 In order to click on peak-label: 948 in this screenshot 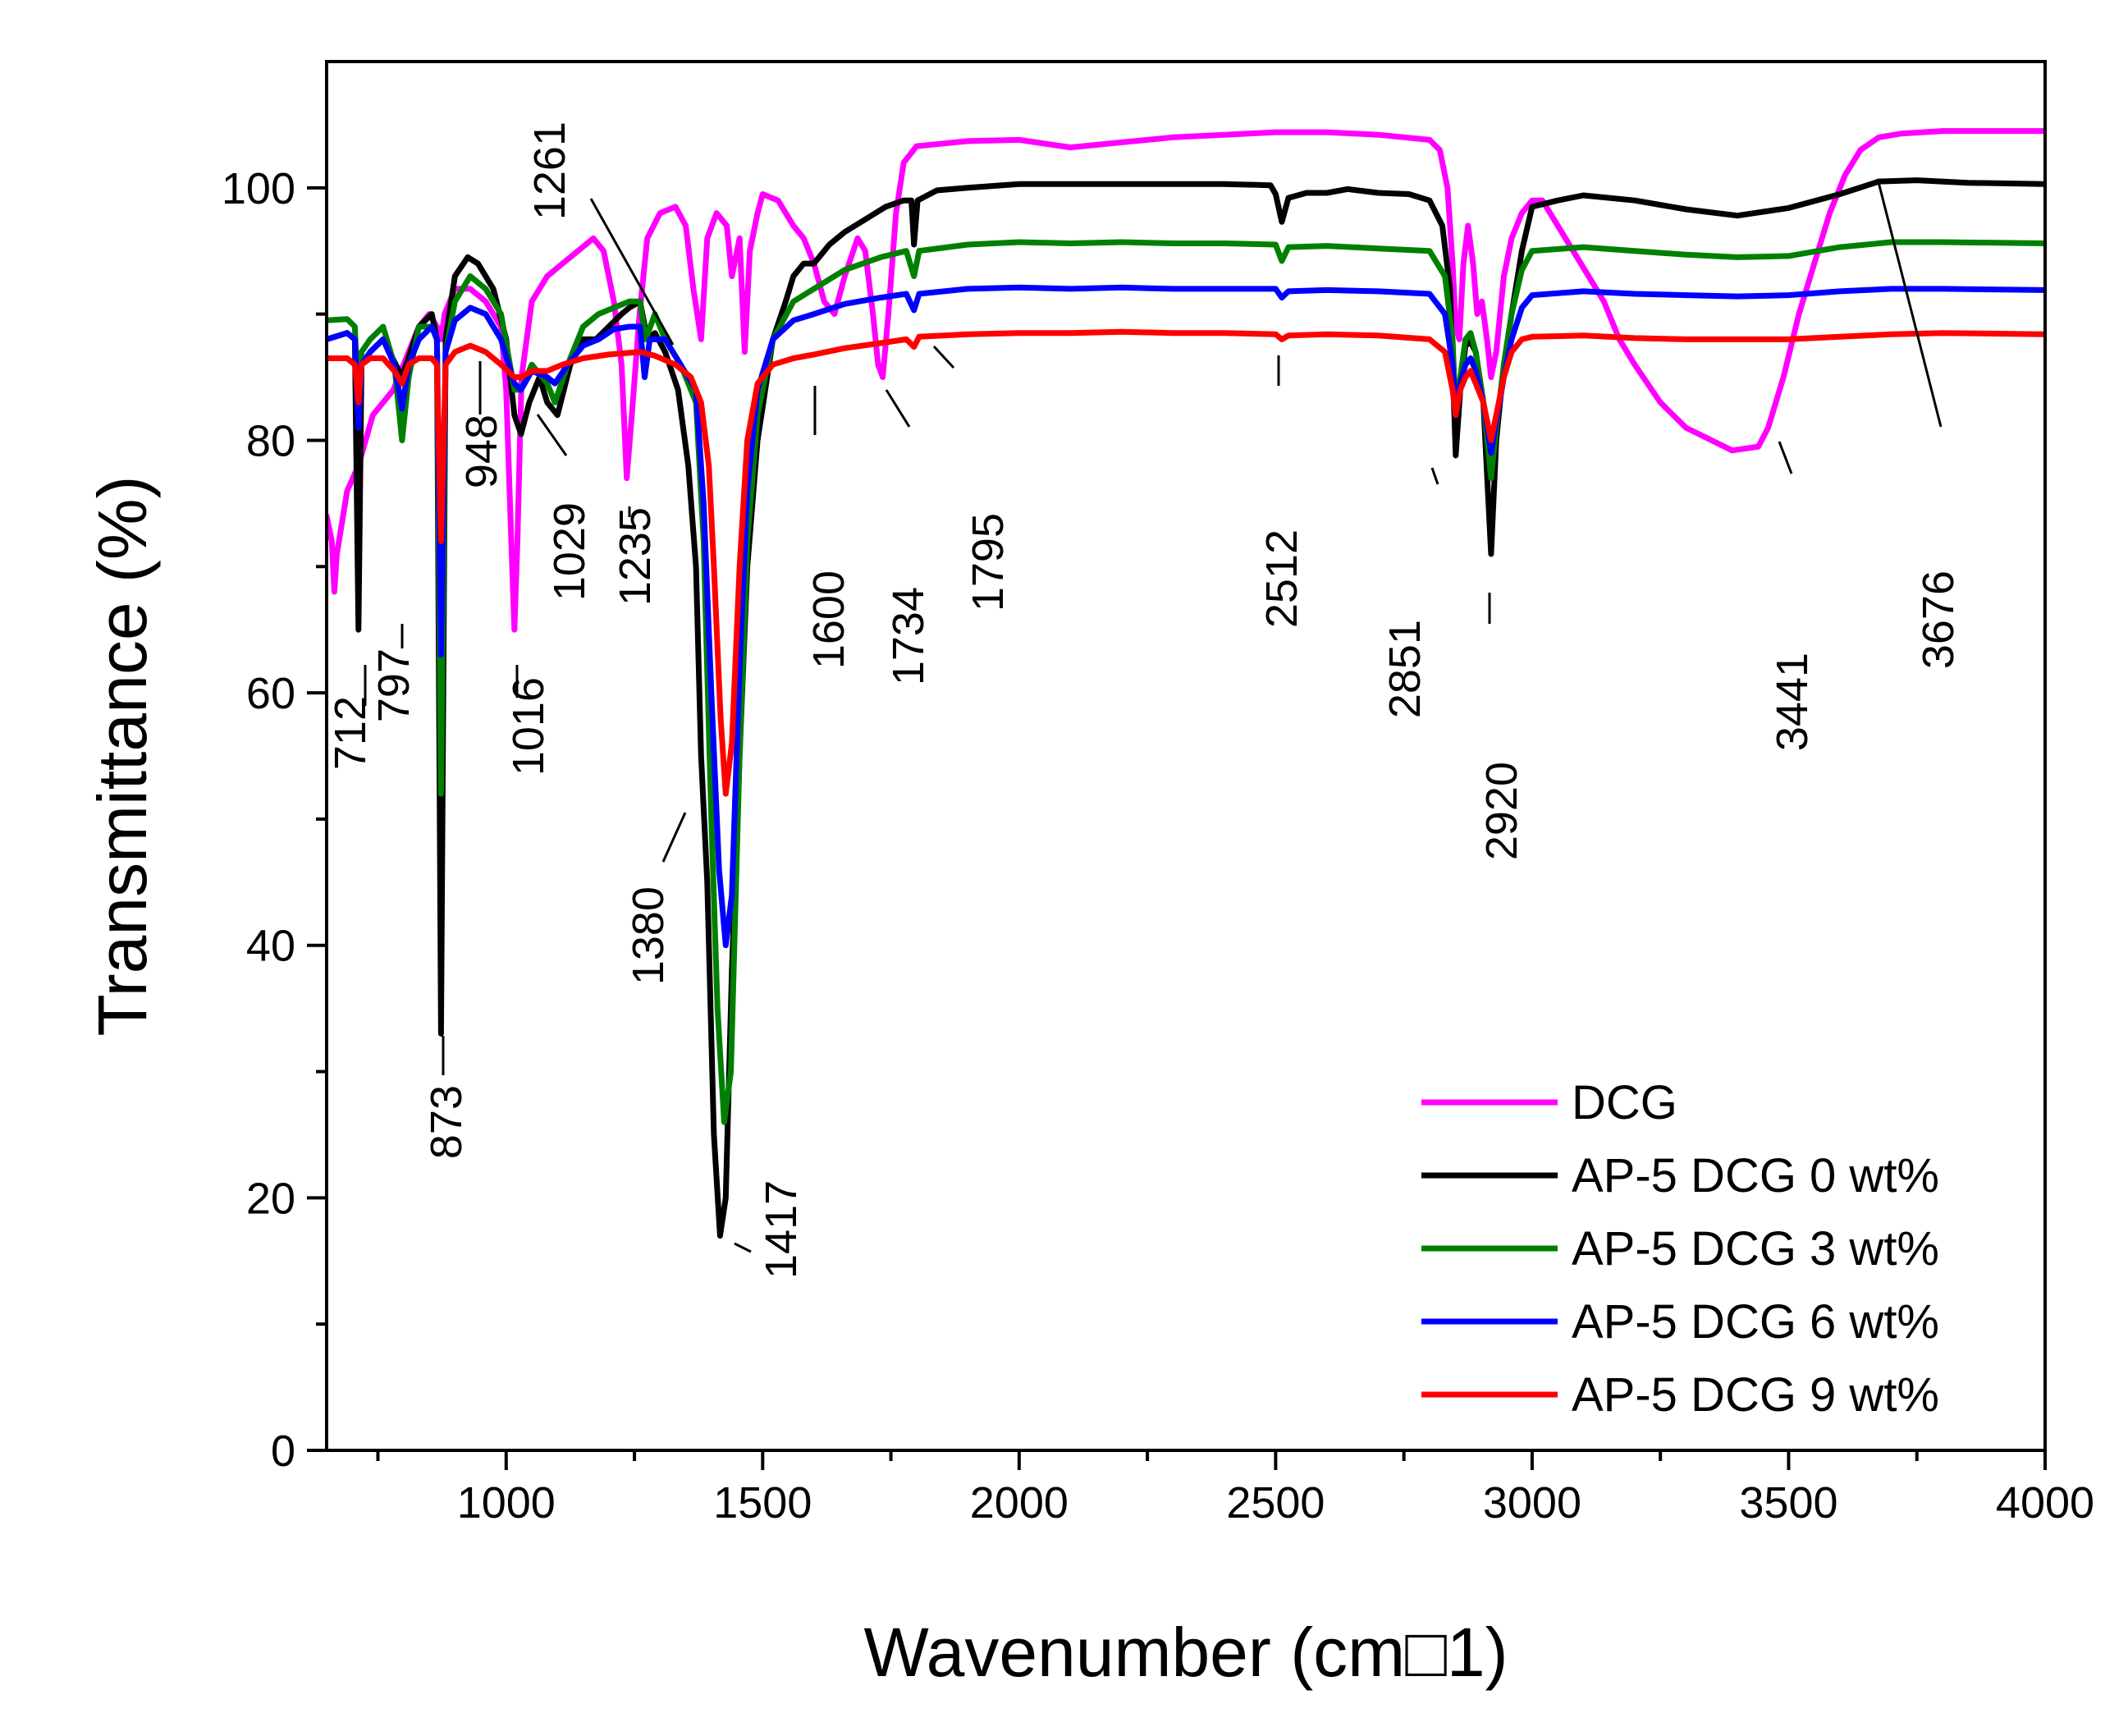, I will do `click(482, 451)`.